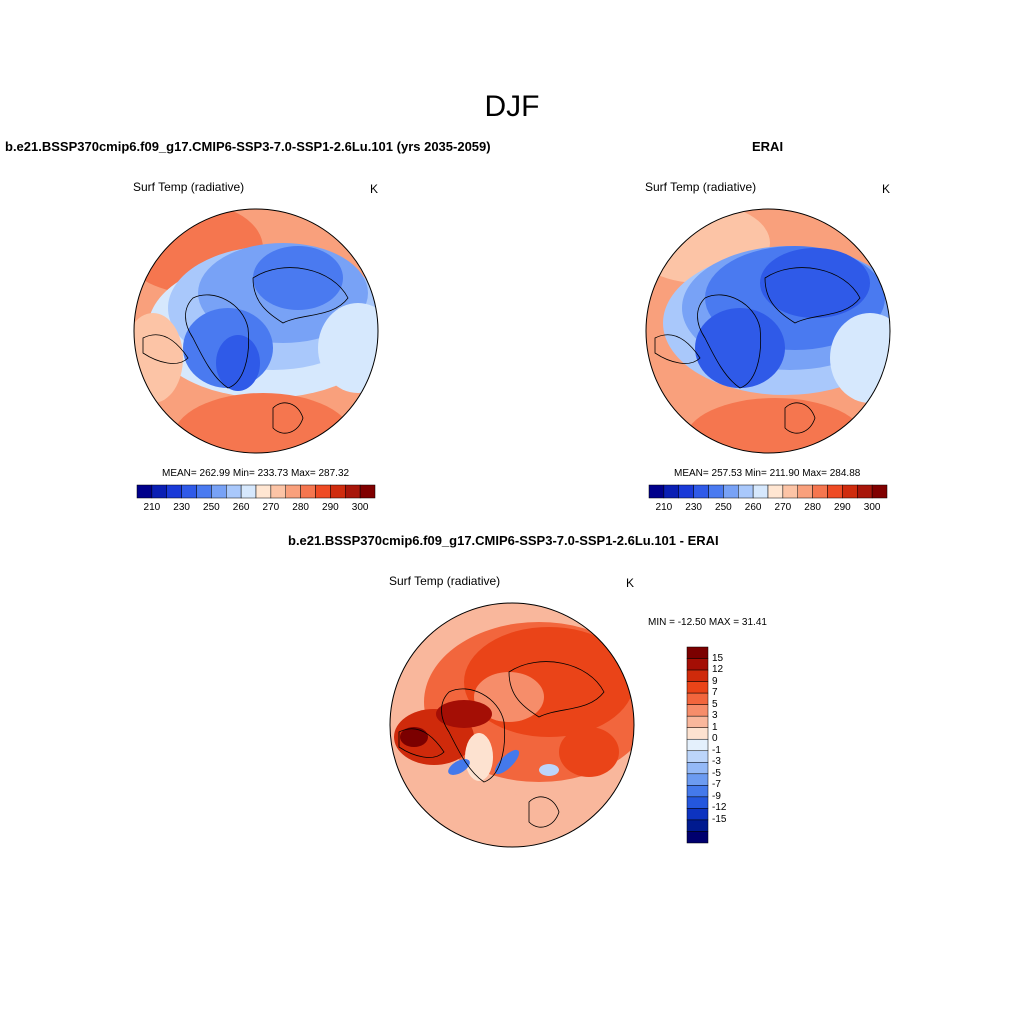 This screenshot has width=1024, height=1024. Describe the element at coordinates (886, 189) in the screenshot. I see `panel2-units-label: K` at that location.